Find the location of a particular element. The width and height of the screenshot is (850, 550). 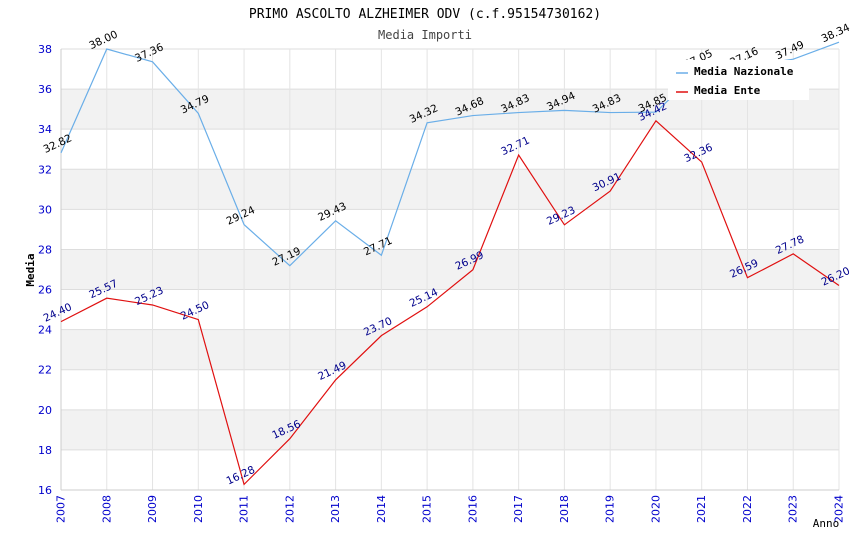

chart-subtitle: Media Importi is located at coordinates (425, 35).